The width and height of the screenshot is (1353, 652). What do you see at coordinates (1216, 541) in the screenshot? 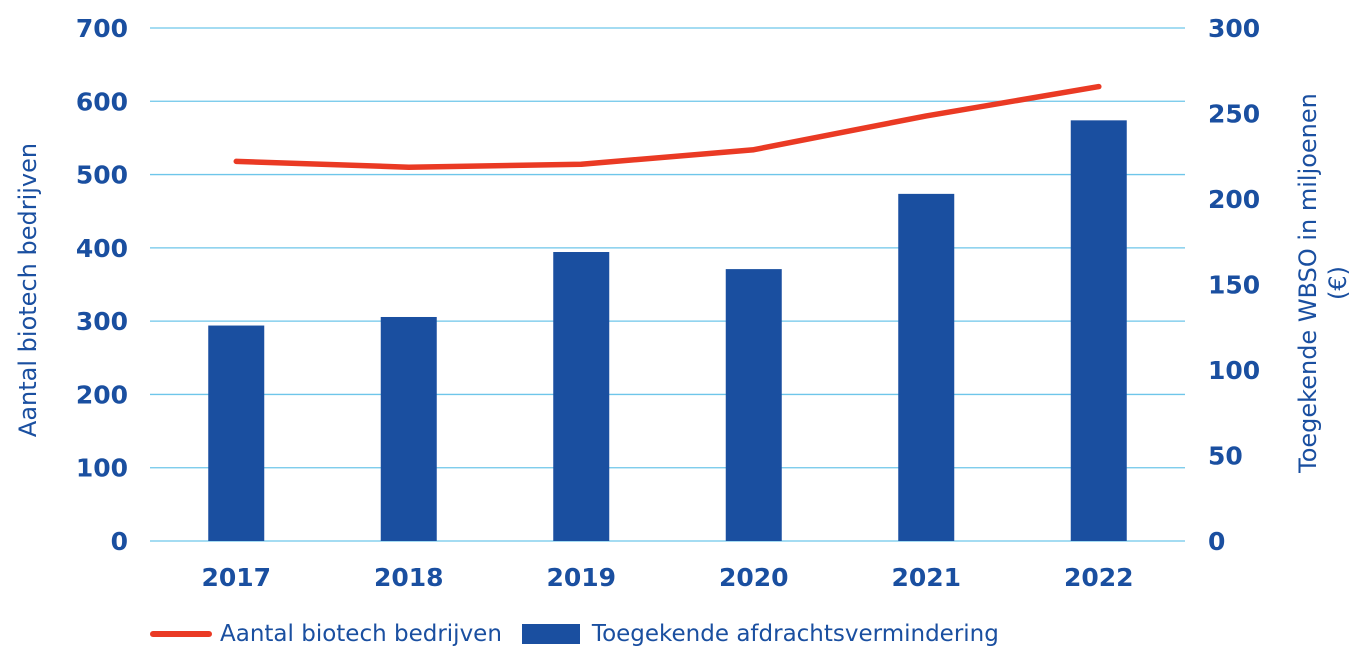
I see `right-tick-label: 0` at bounding box center [1216, 541].